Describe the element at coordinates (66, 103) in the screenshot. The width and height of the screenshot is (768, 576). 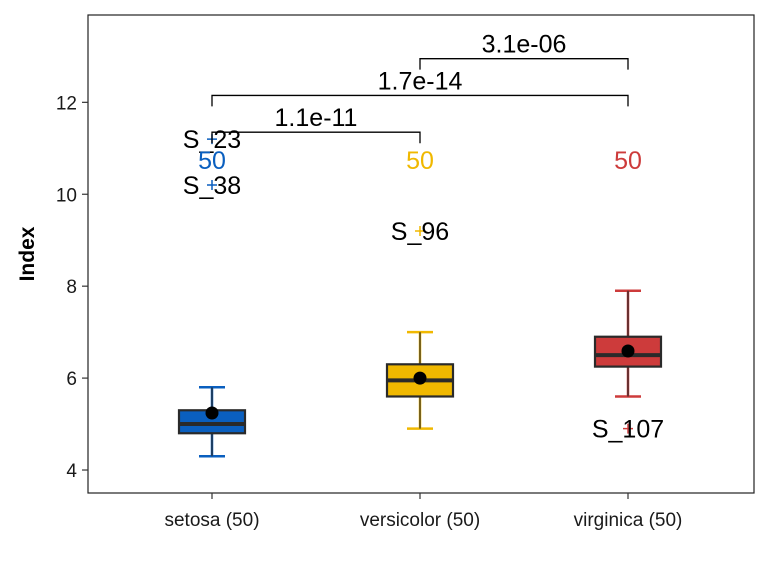
I see `y-tick-label: 12` at that location.